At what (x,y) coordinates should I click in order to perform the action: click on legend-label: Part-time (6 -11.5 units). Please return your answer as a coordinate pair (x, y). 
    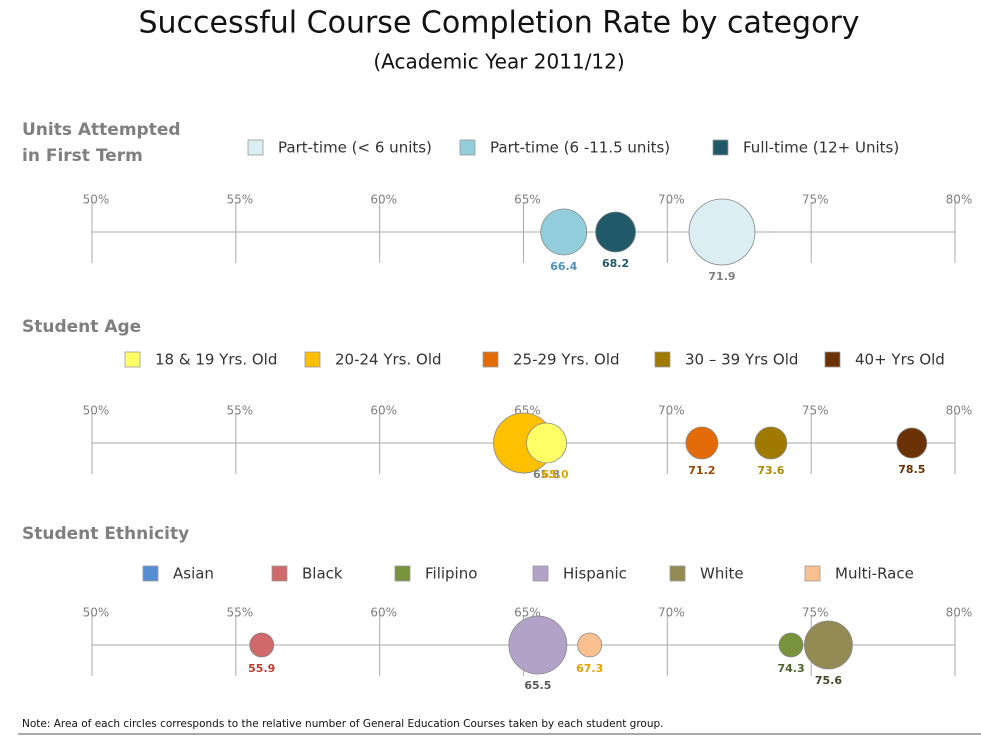
    Looking at the image, I should click on (580, 148).